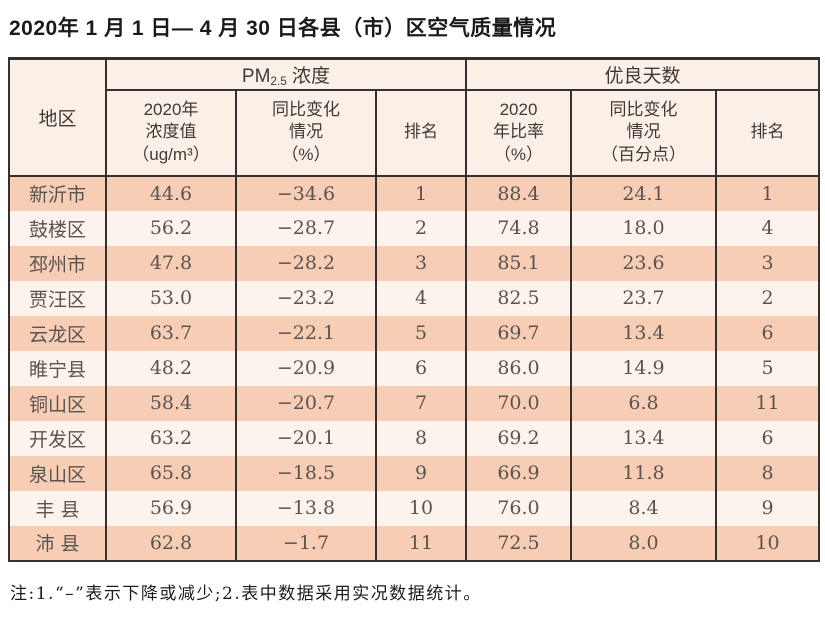 The image size is (825, 620). I want to click on pm-change-cell: −20.7, so click(306, 403).